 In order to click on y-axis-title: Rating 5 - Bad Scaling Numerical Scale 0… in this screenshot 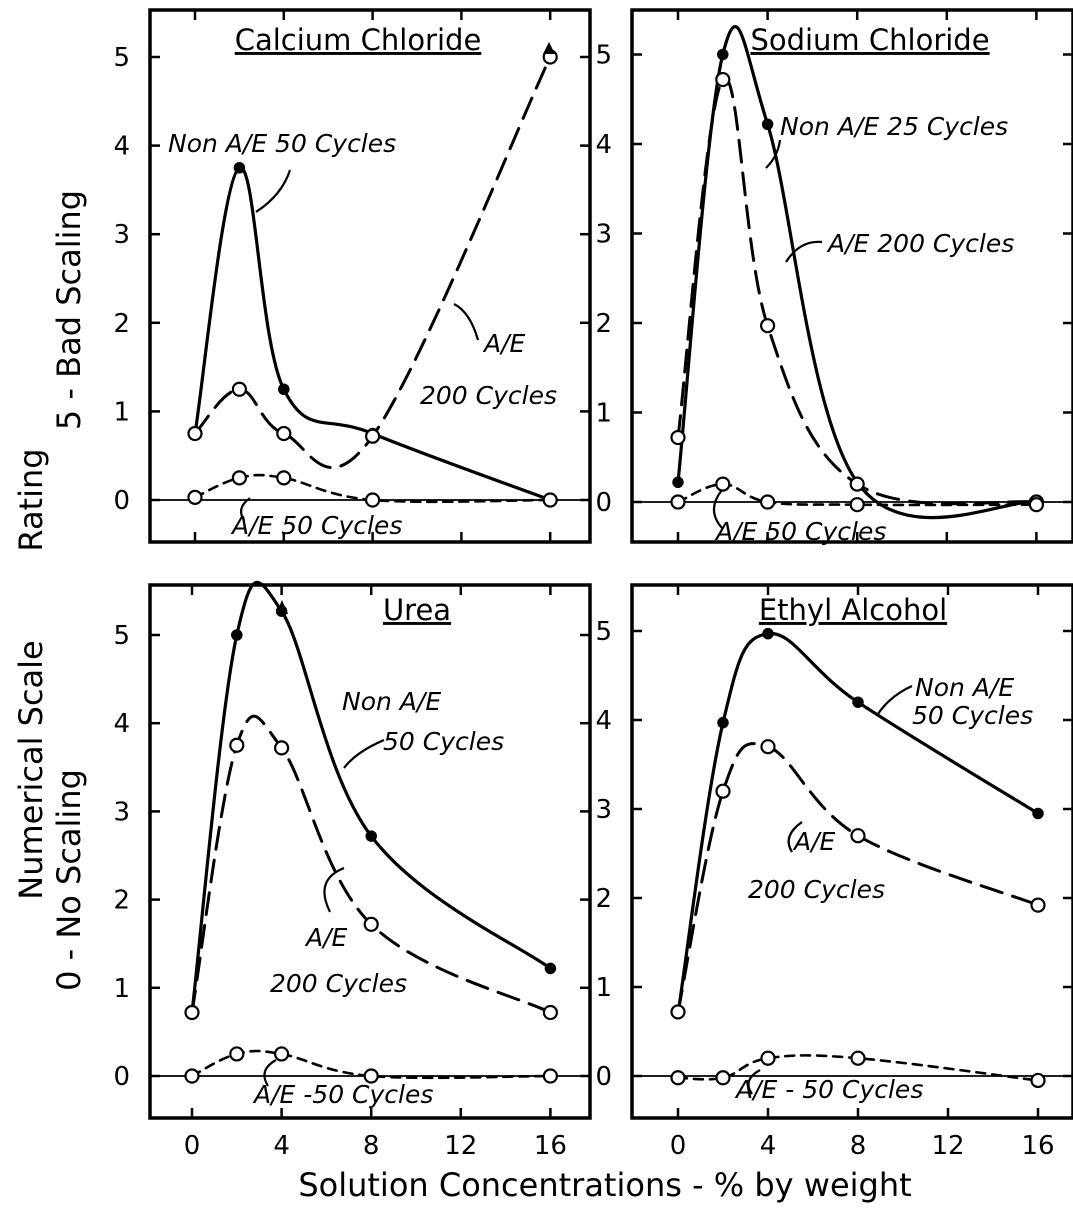, I will do `click(50, 590)`.